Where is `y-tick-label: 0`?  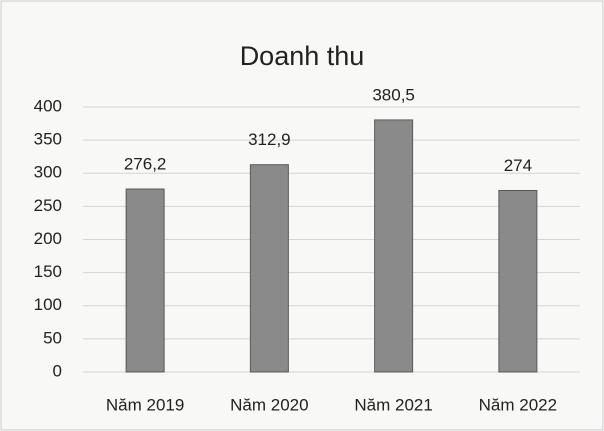
y-tick-label: 0 is located at coordinates (57, 370).